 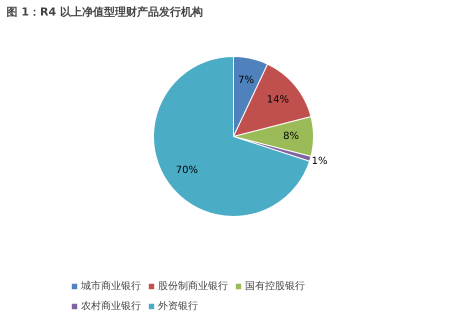 I want to click on legend-label: 城市商业银行, so click(x=111, y=286).